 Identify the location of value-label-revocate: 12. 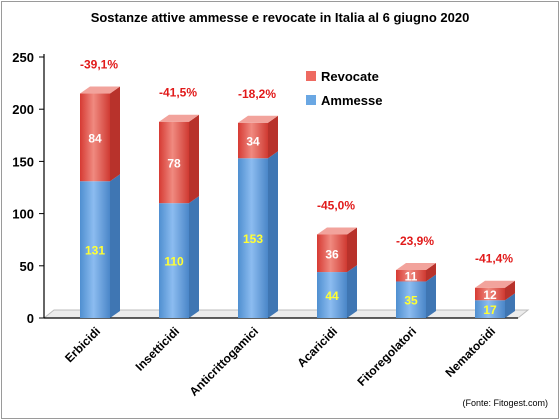
(490, 295).